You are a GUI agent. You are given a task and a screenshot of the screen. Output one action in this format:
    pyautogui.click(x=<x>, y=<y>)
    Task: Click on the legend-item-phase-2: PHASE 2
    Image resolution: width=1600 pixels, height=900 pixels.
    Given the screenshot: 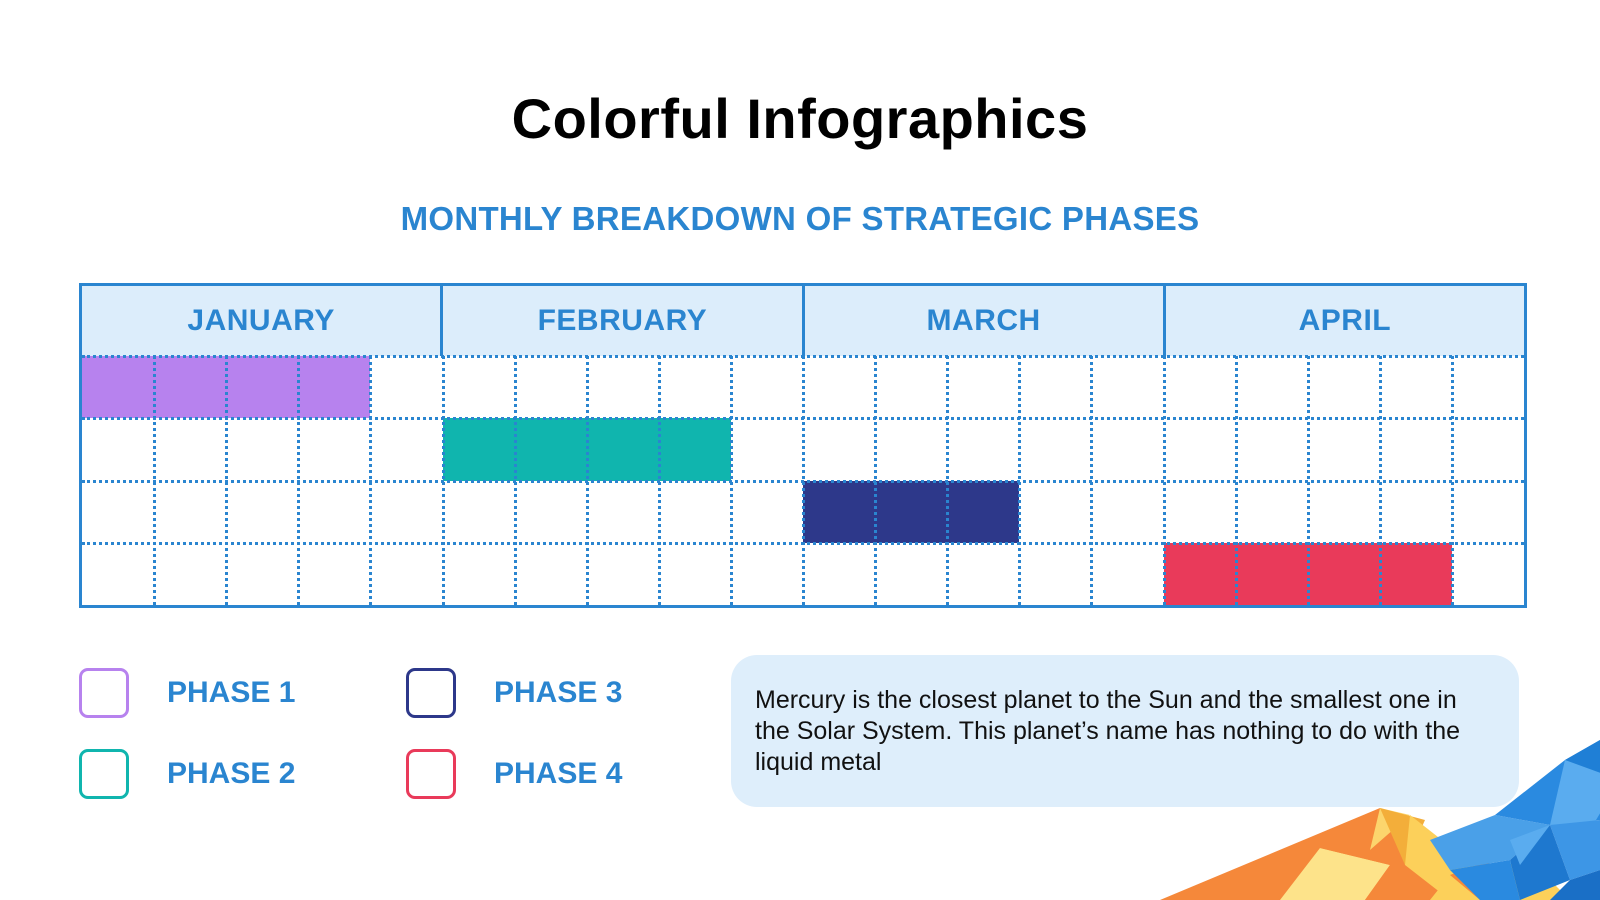 What is the action you would take?
    pyautogui.click(x=187, y=774)
    